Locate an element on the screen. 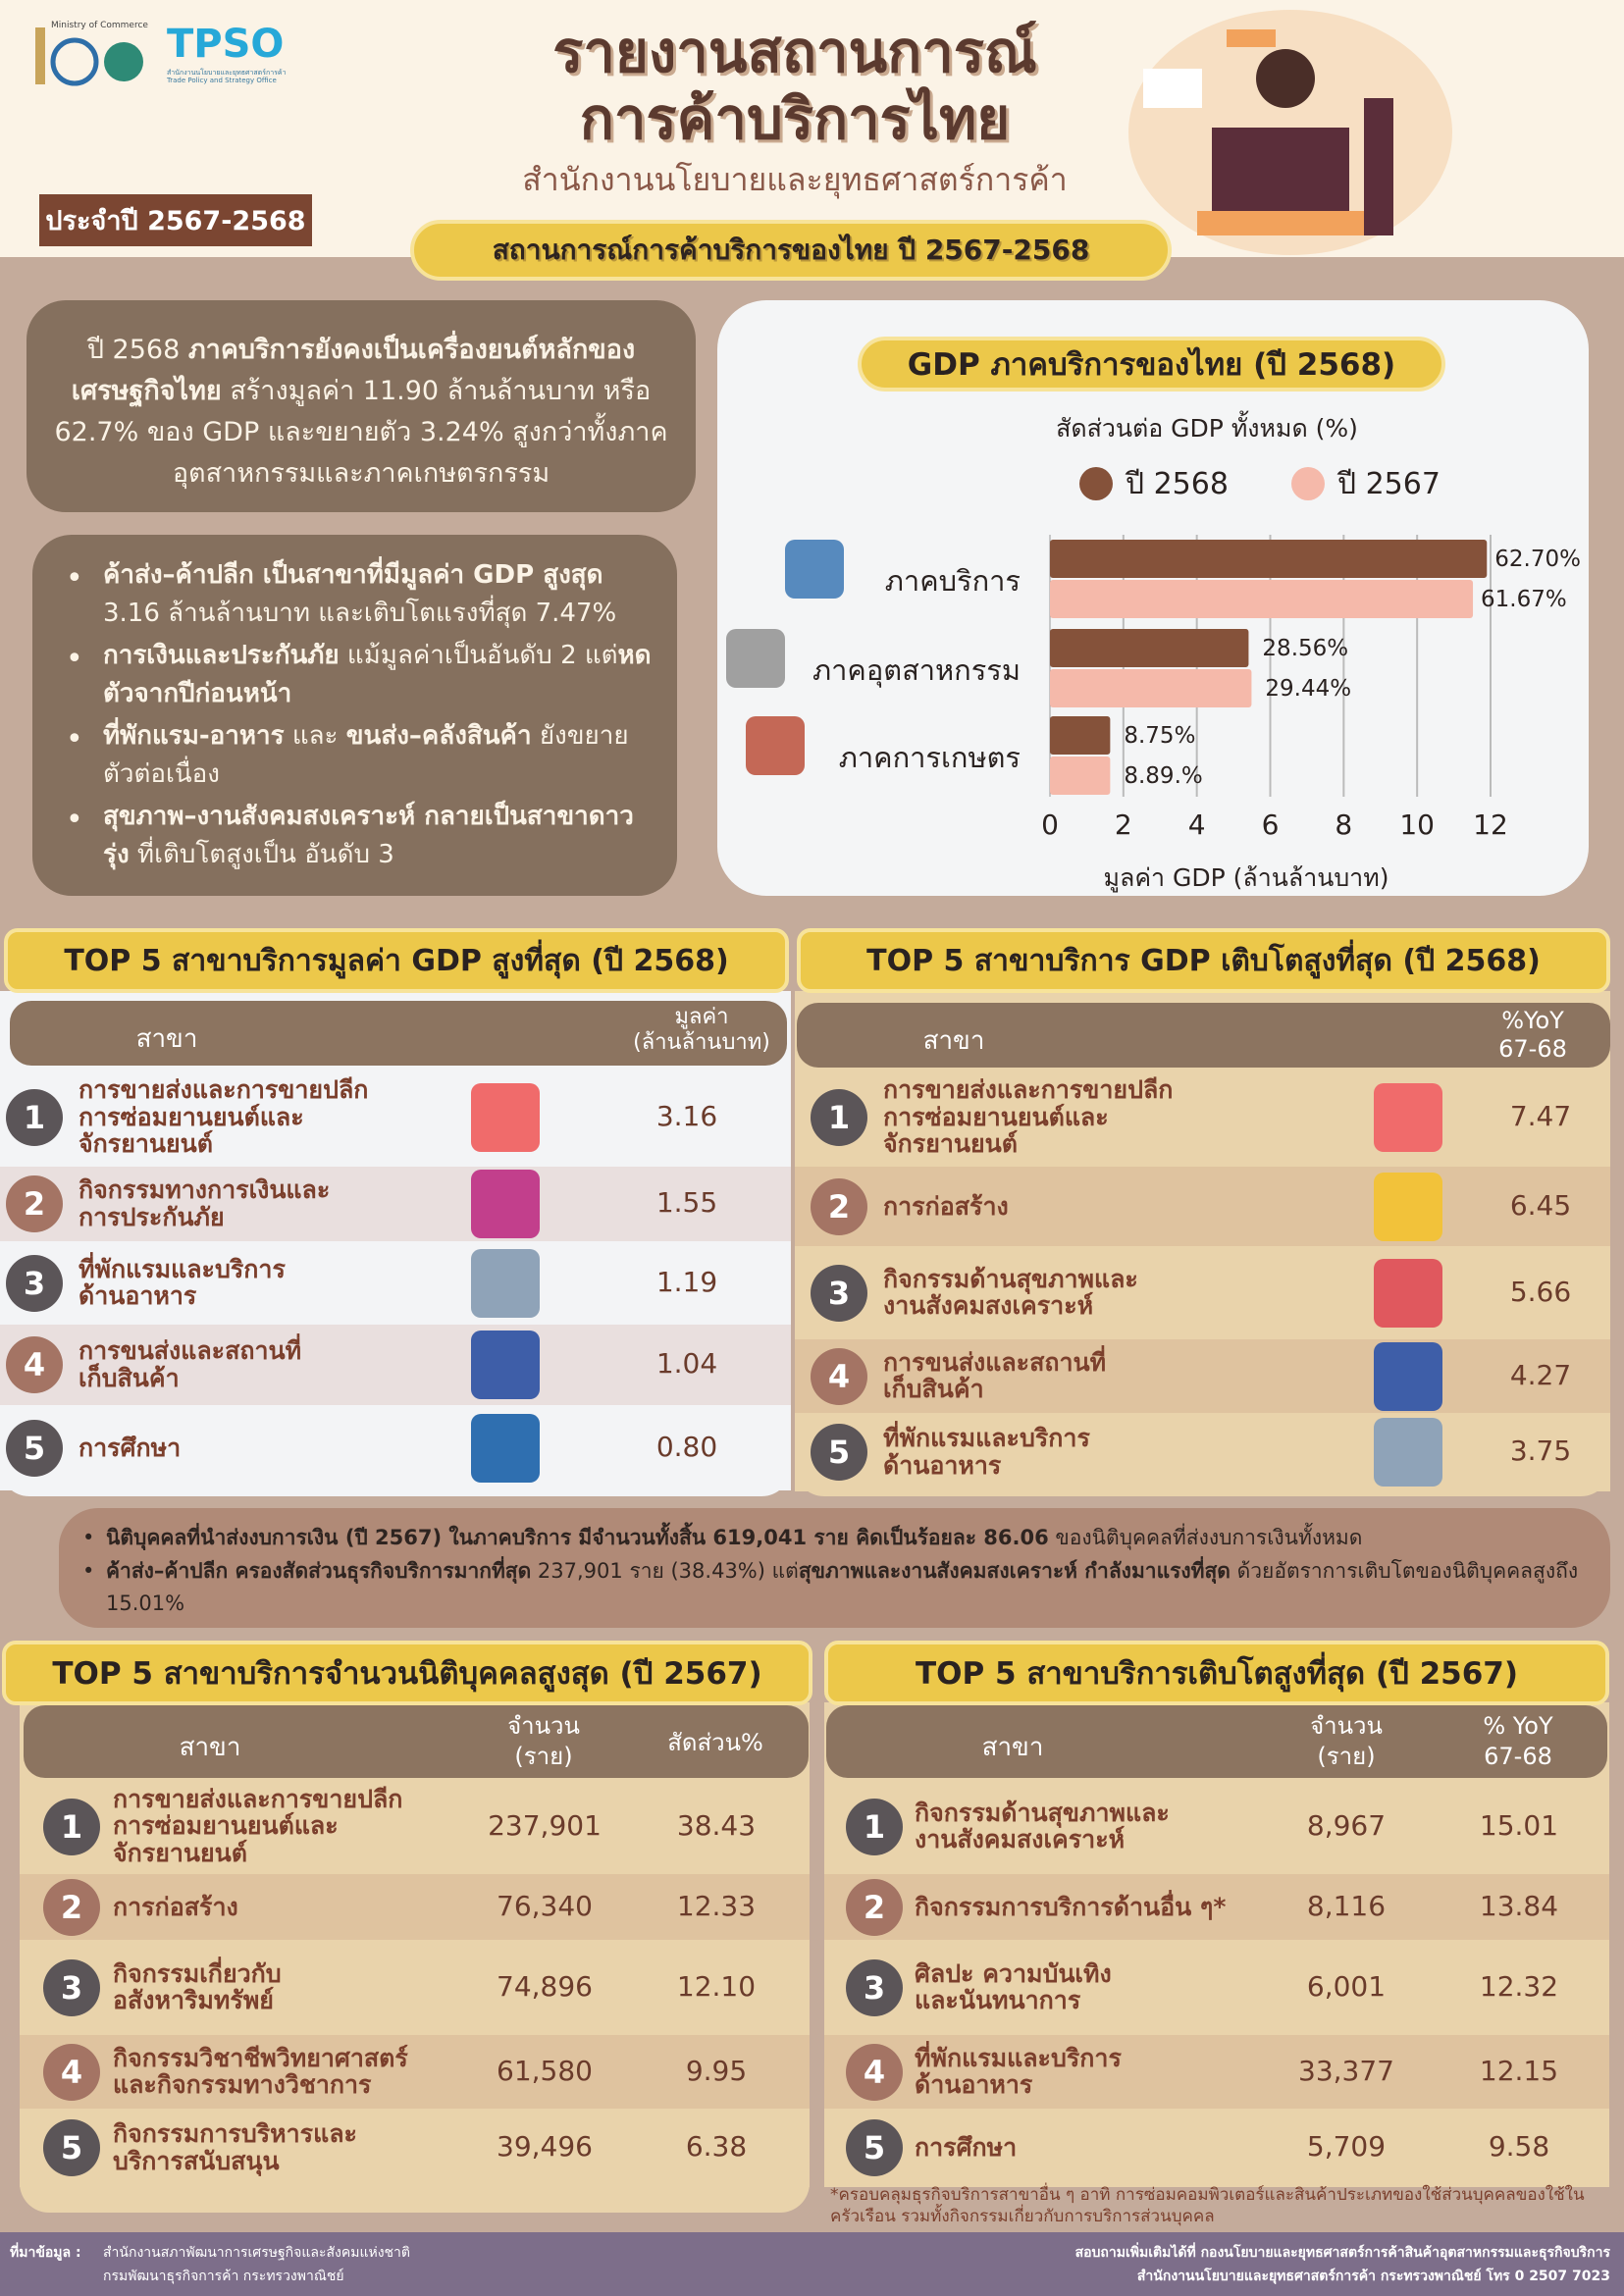 This screenshot has width=1624, height=2296. x-tick-label: 8 is located at coordinates (1343, 825).